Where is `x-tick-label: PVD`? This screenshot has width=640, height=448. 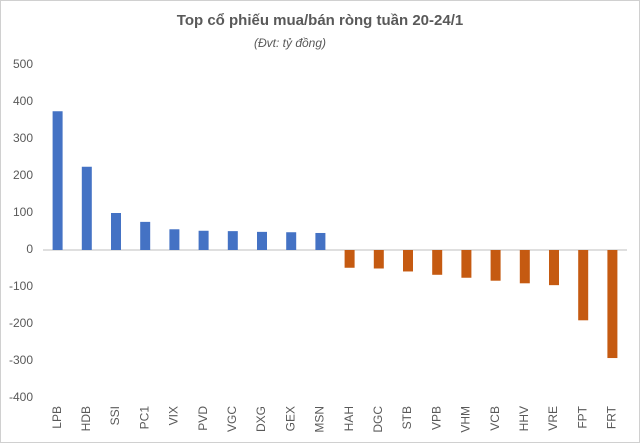
x-tick-label: PVD is located at coordinates (203, 418).